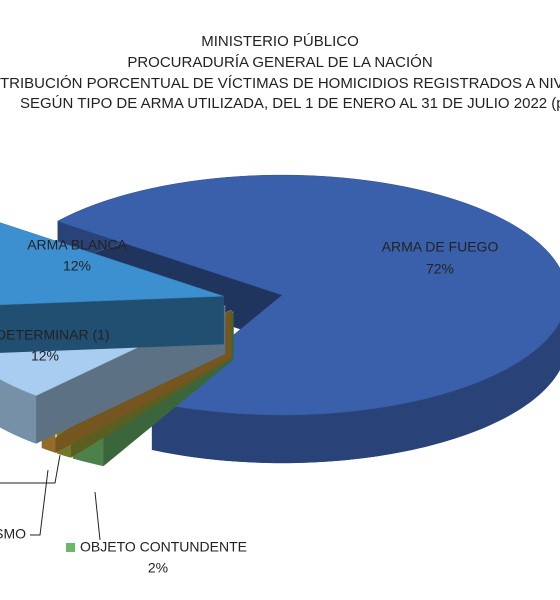  What do you see at coordinates (440, 247) in the screenshot?
I see `slice-label: ARMA DE FUEGO` at bounding box center [440, 247].